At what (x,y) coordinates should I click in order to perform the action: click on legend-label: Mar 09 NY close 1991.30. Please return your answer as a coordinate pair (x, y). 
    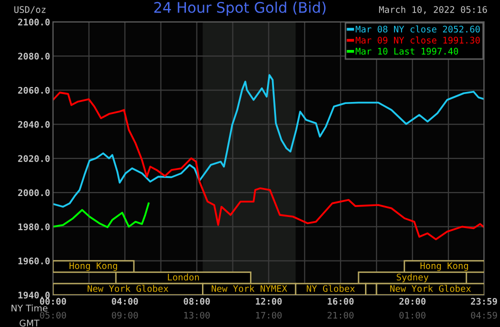
    Looking at the image, I should click on (418, 40).